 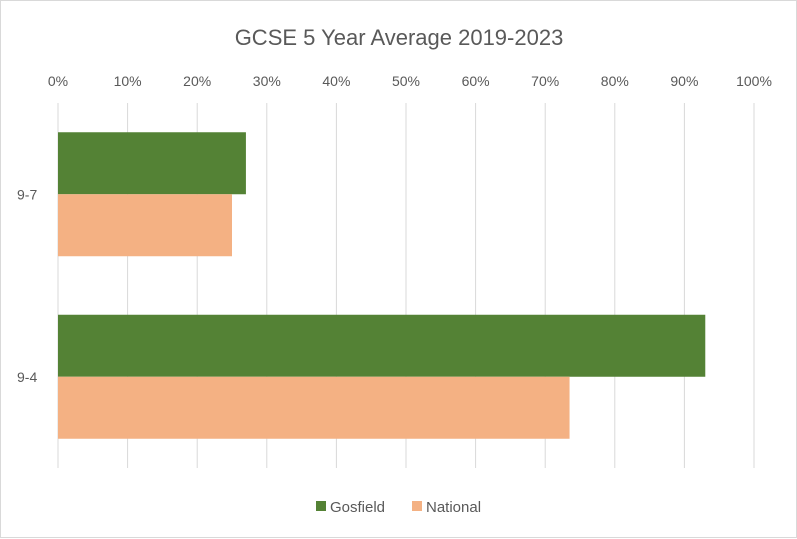 What do you see at coordinates (399, 37) in the screenshot?
I see `chart-title: GCSE 5 Year Average 2019-2023` at bounding box center [399, 37].